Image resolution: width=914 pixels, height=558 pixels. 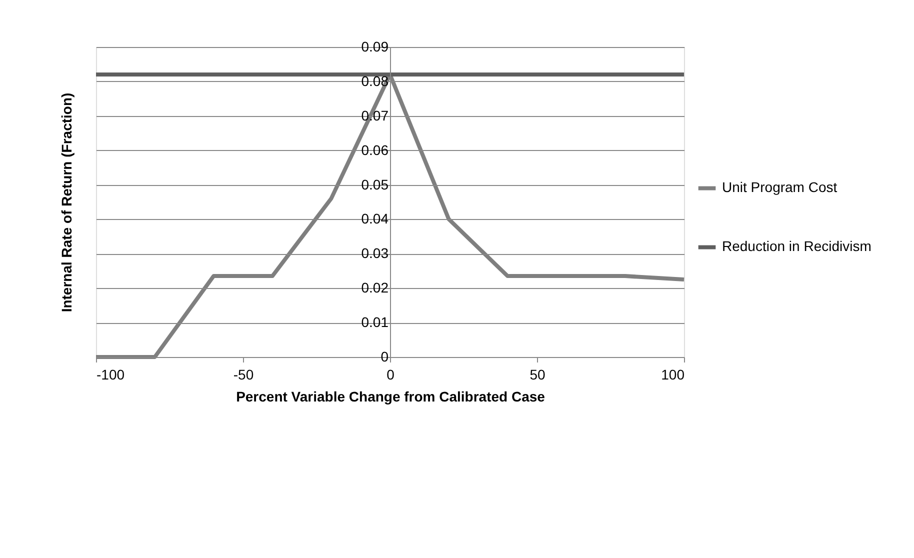 I want to click on legend-label: Unit Program Cost, so click(x=780, y=187).